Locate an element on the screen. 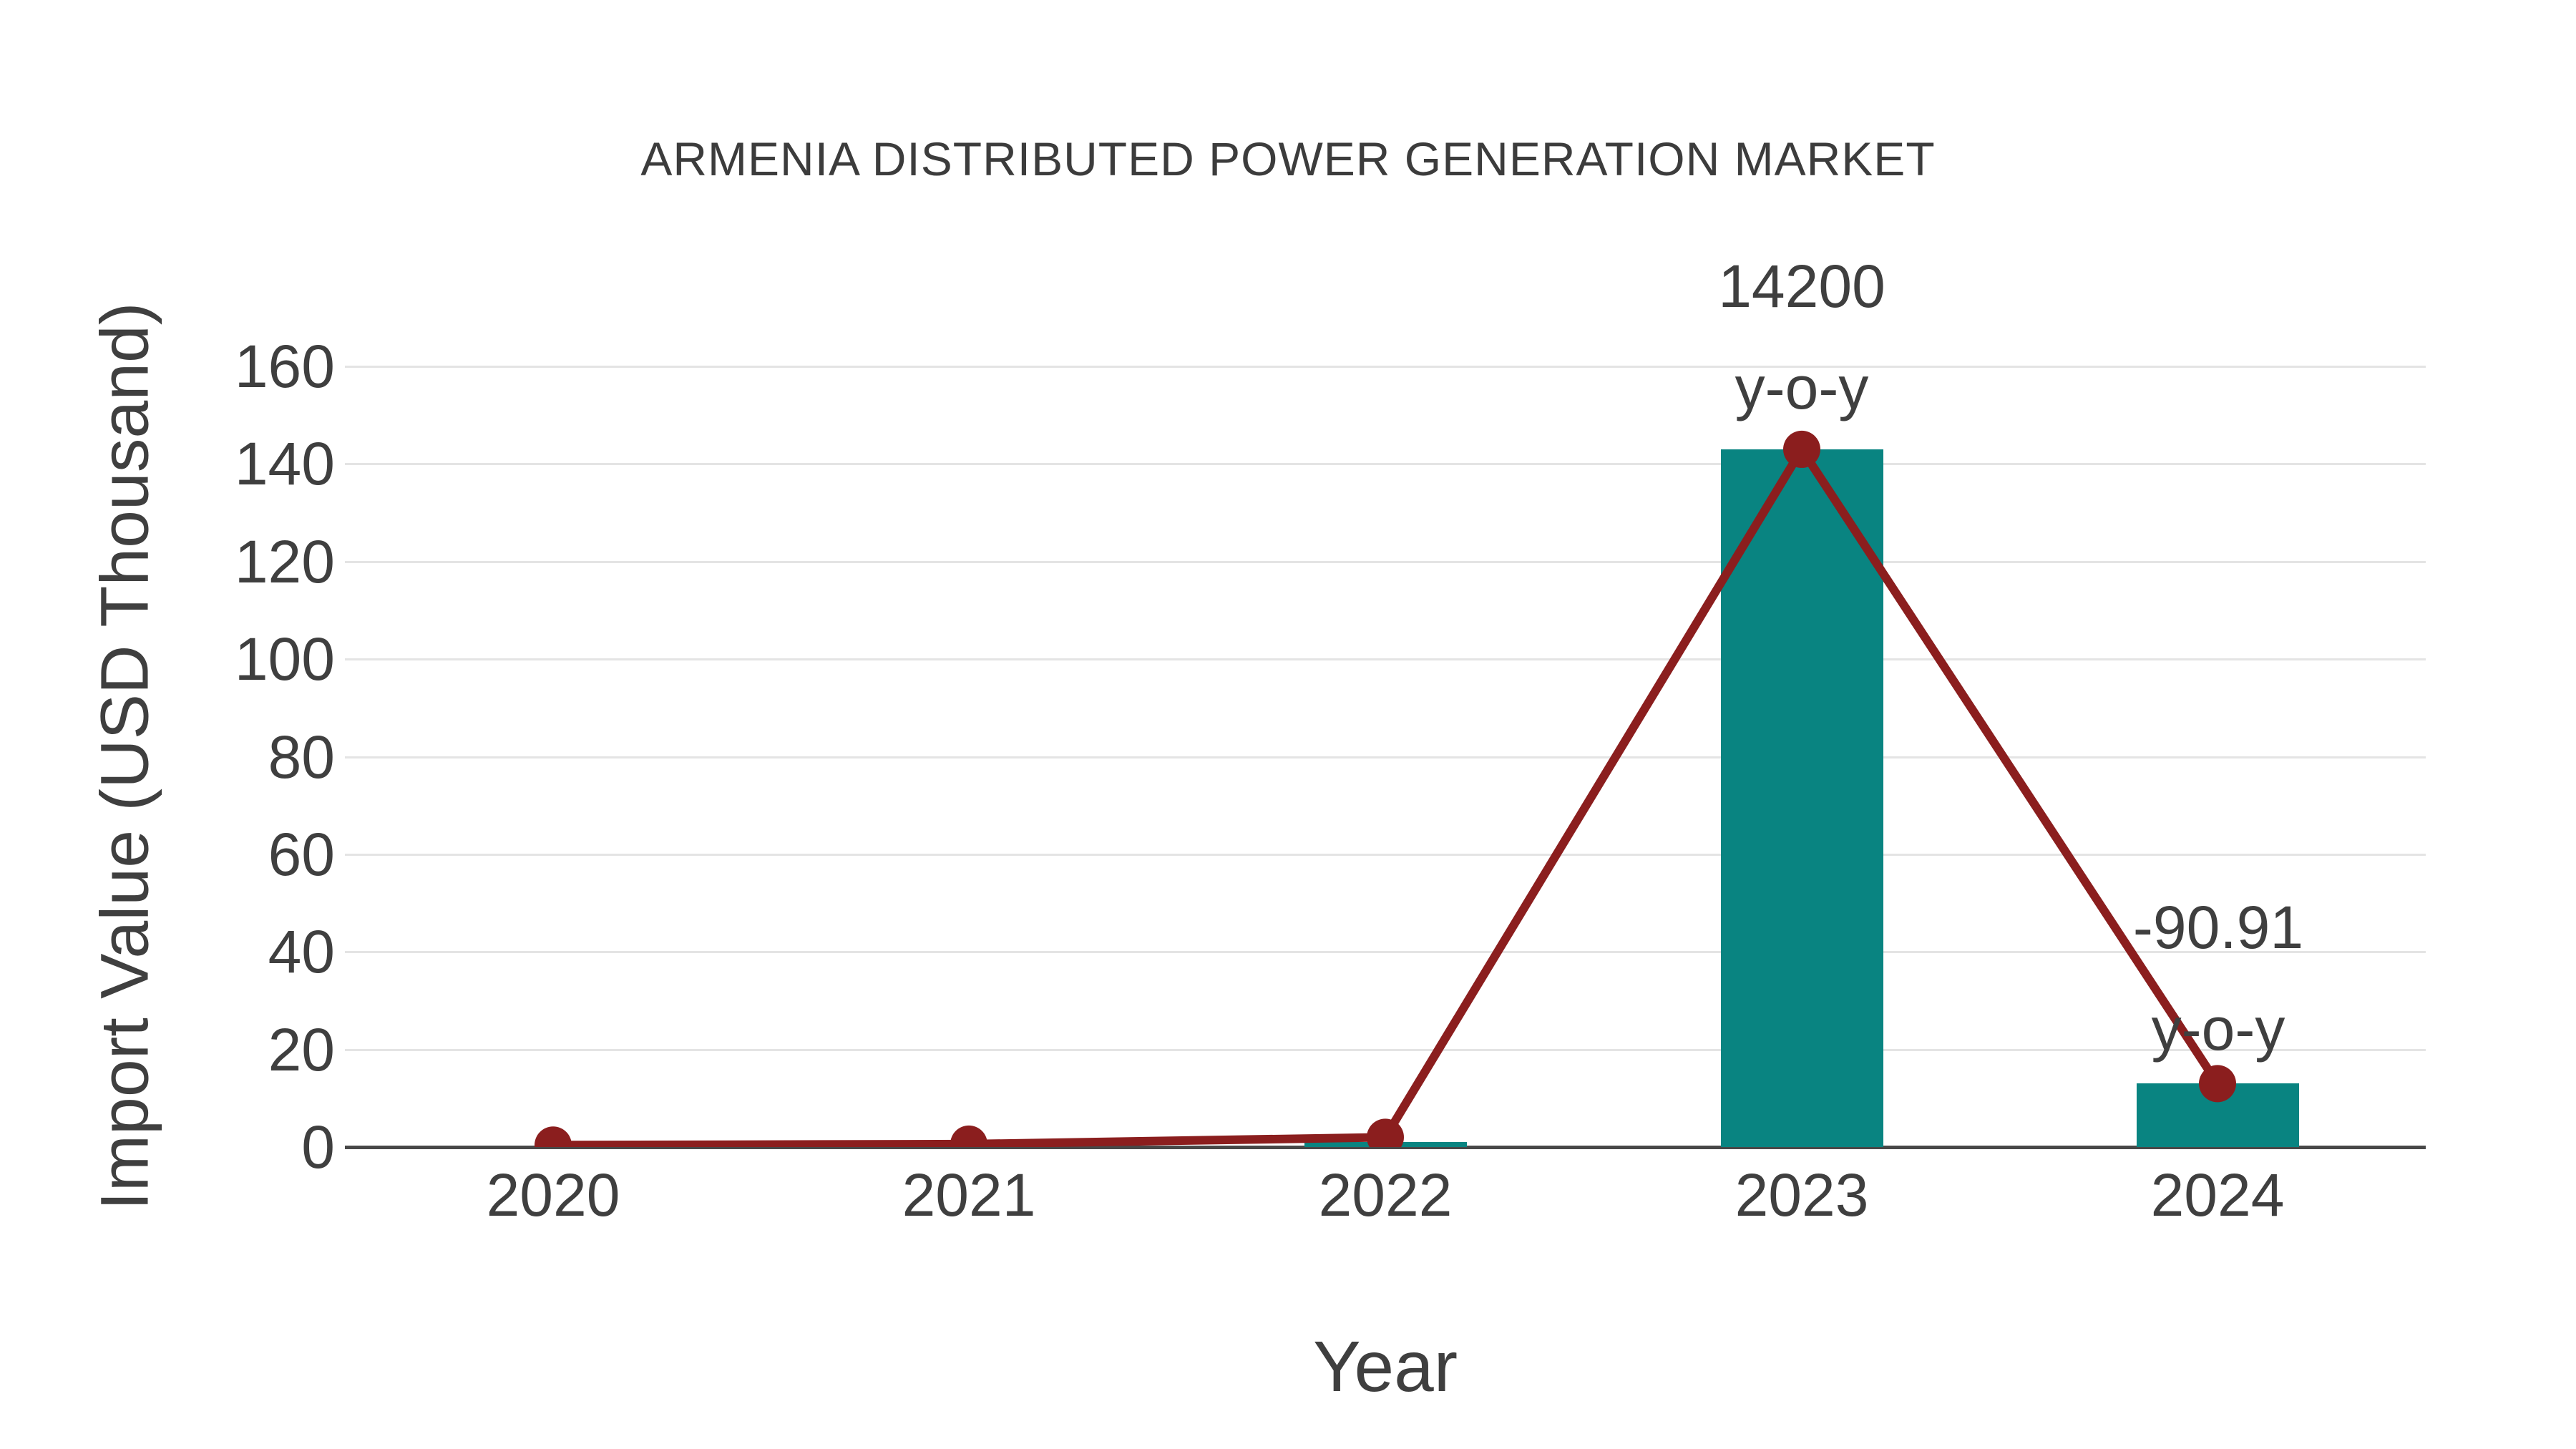 This screenshot has height=1449, width=2576. trend-marker-2023 is located at coordinates (1801, 449).